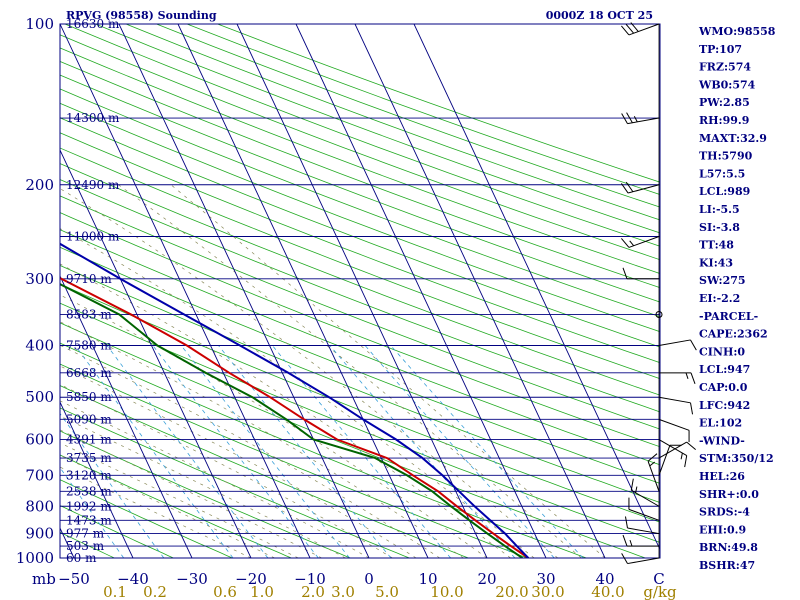 The height and width of the screenshot is (600, 800). Describe the element at coordinates (728, 547) in the screenshot. I see `index-text: BRN:49.8` at that location.